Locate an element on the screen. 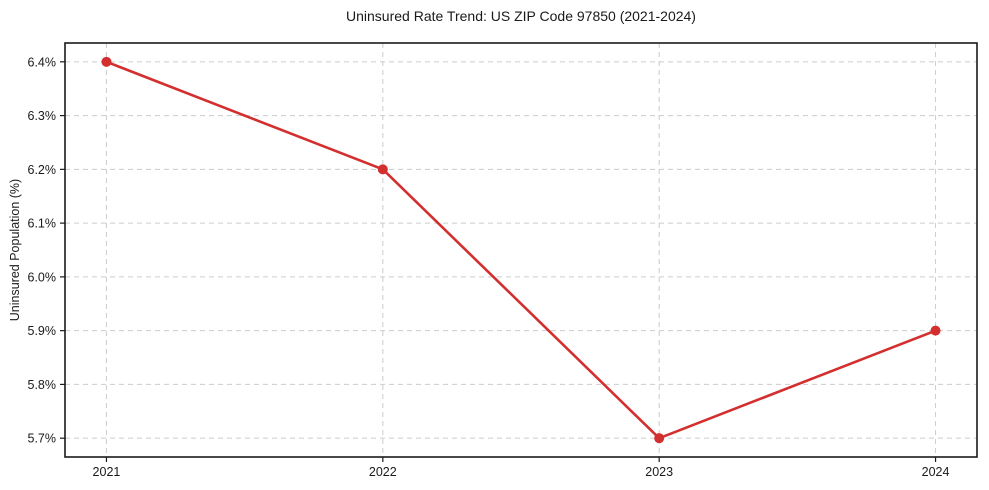  data-point-marker-2021 is located at coordinates (106, 61).